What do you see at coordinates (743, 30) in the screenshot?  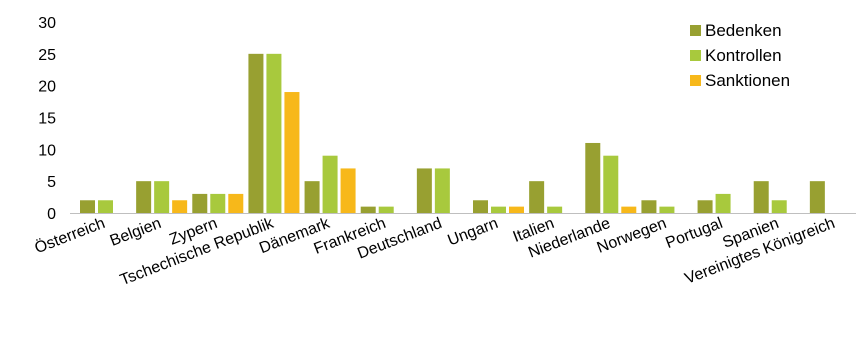 I see `legend-label: Bedenken` at bounding box center [743, 30].